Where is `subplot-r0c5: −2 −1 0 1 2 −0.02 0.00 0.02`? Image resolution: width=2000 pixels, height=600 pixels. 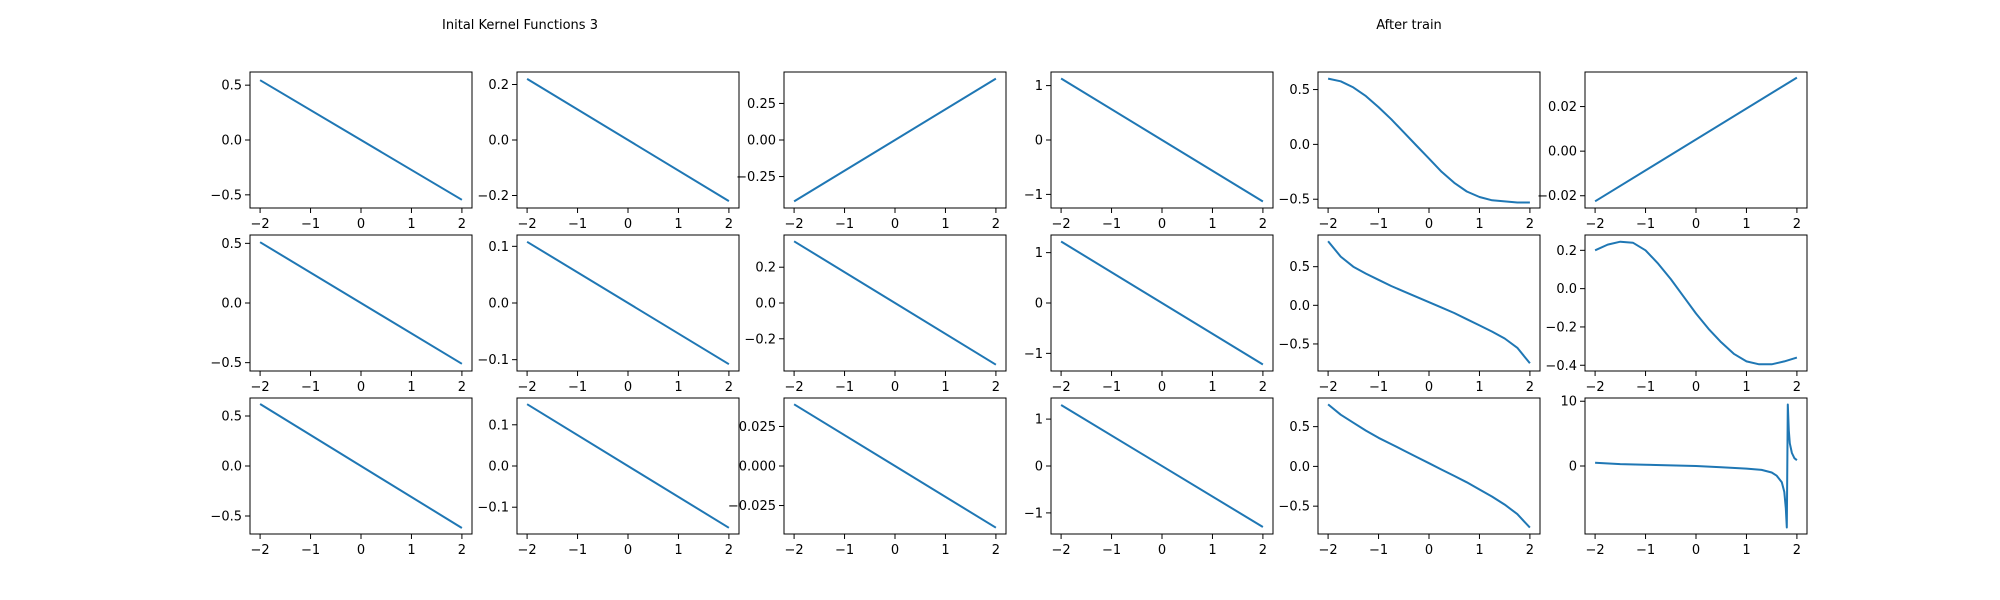
subplot-r0c5: −2 −1 0 1 2 −0.02 0.00 0.02 is located at coordinates (1672, 151).